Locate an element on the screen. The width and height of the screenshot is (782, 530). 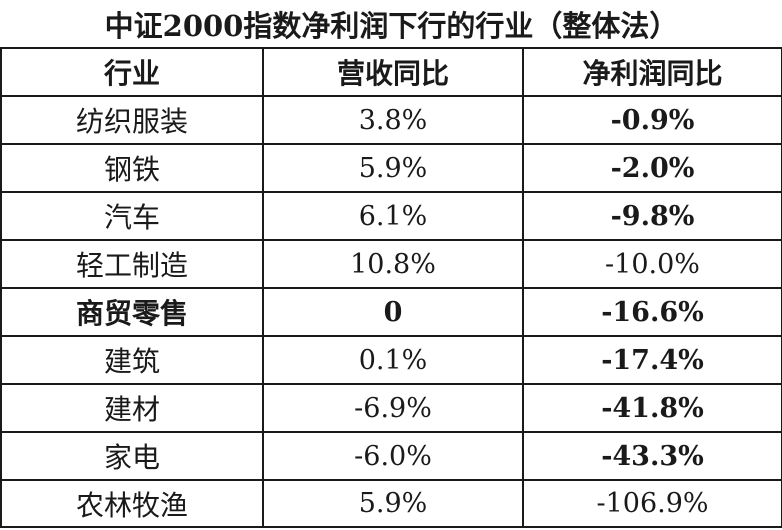
table-row: 建材 -6.9% -41.8% is located at coordinates (391, 408).